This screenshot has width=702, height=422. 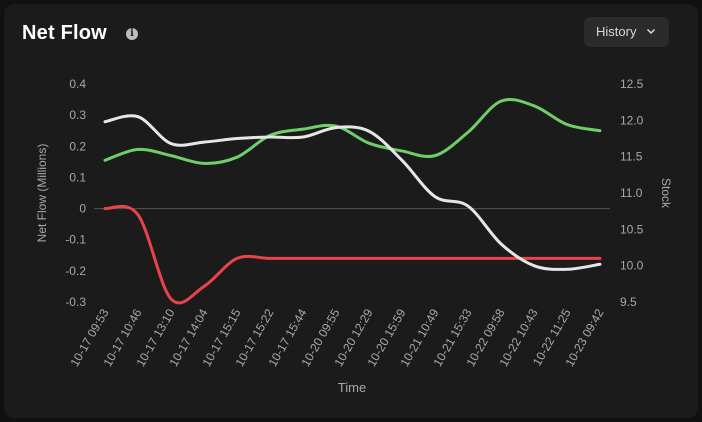 What do you see at coordinates (77, 177) in the screenshot?
I see `y-left-tick-label: 0.1` at bounding box center [77, 177].